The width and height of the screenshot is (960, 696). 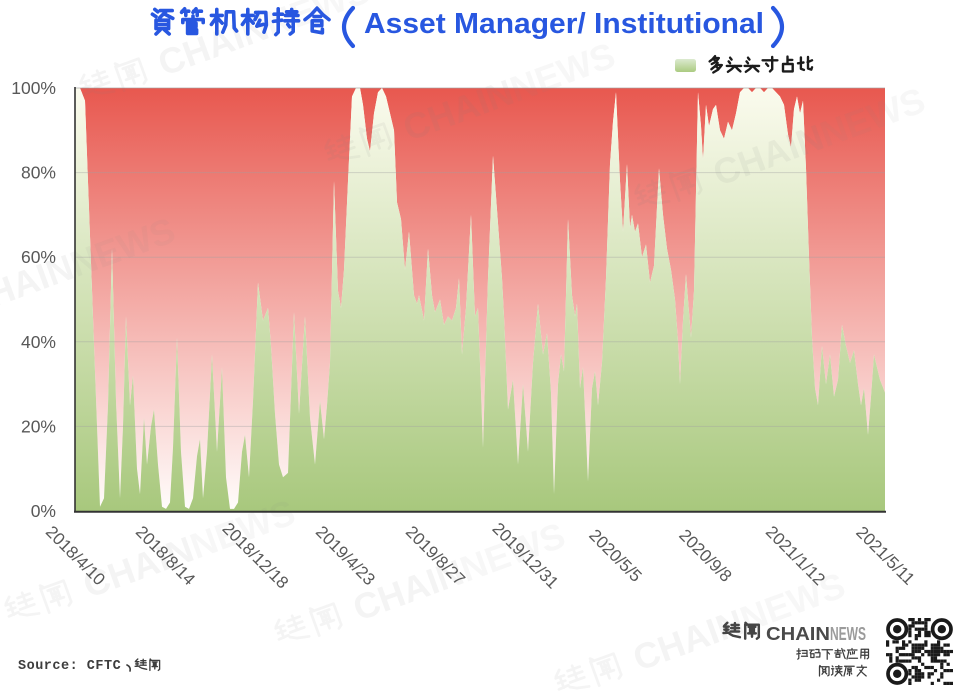 I want to click on svg-text: 60%, so click(x=38, y=257).